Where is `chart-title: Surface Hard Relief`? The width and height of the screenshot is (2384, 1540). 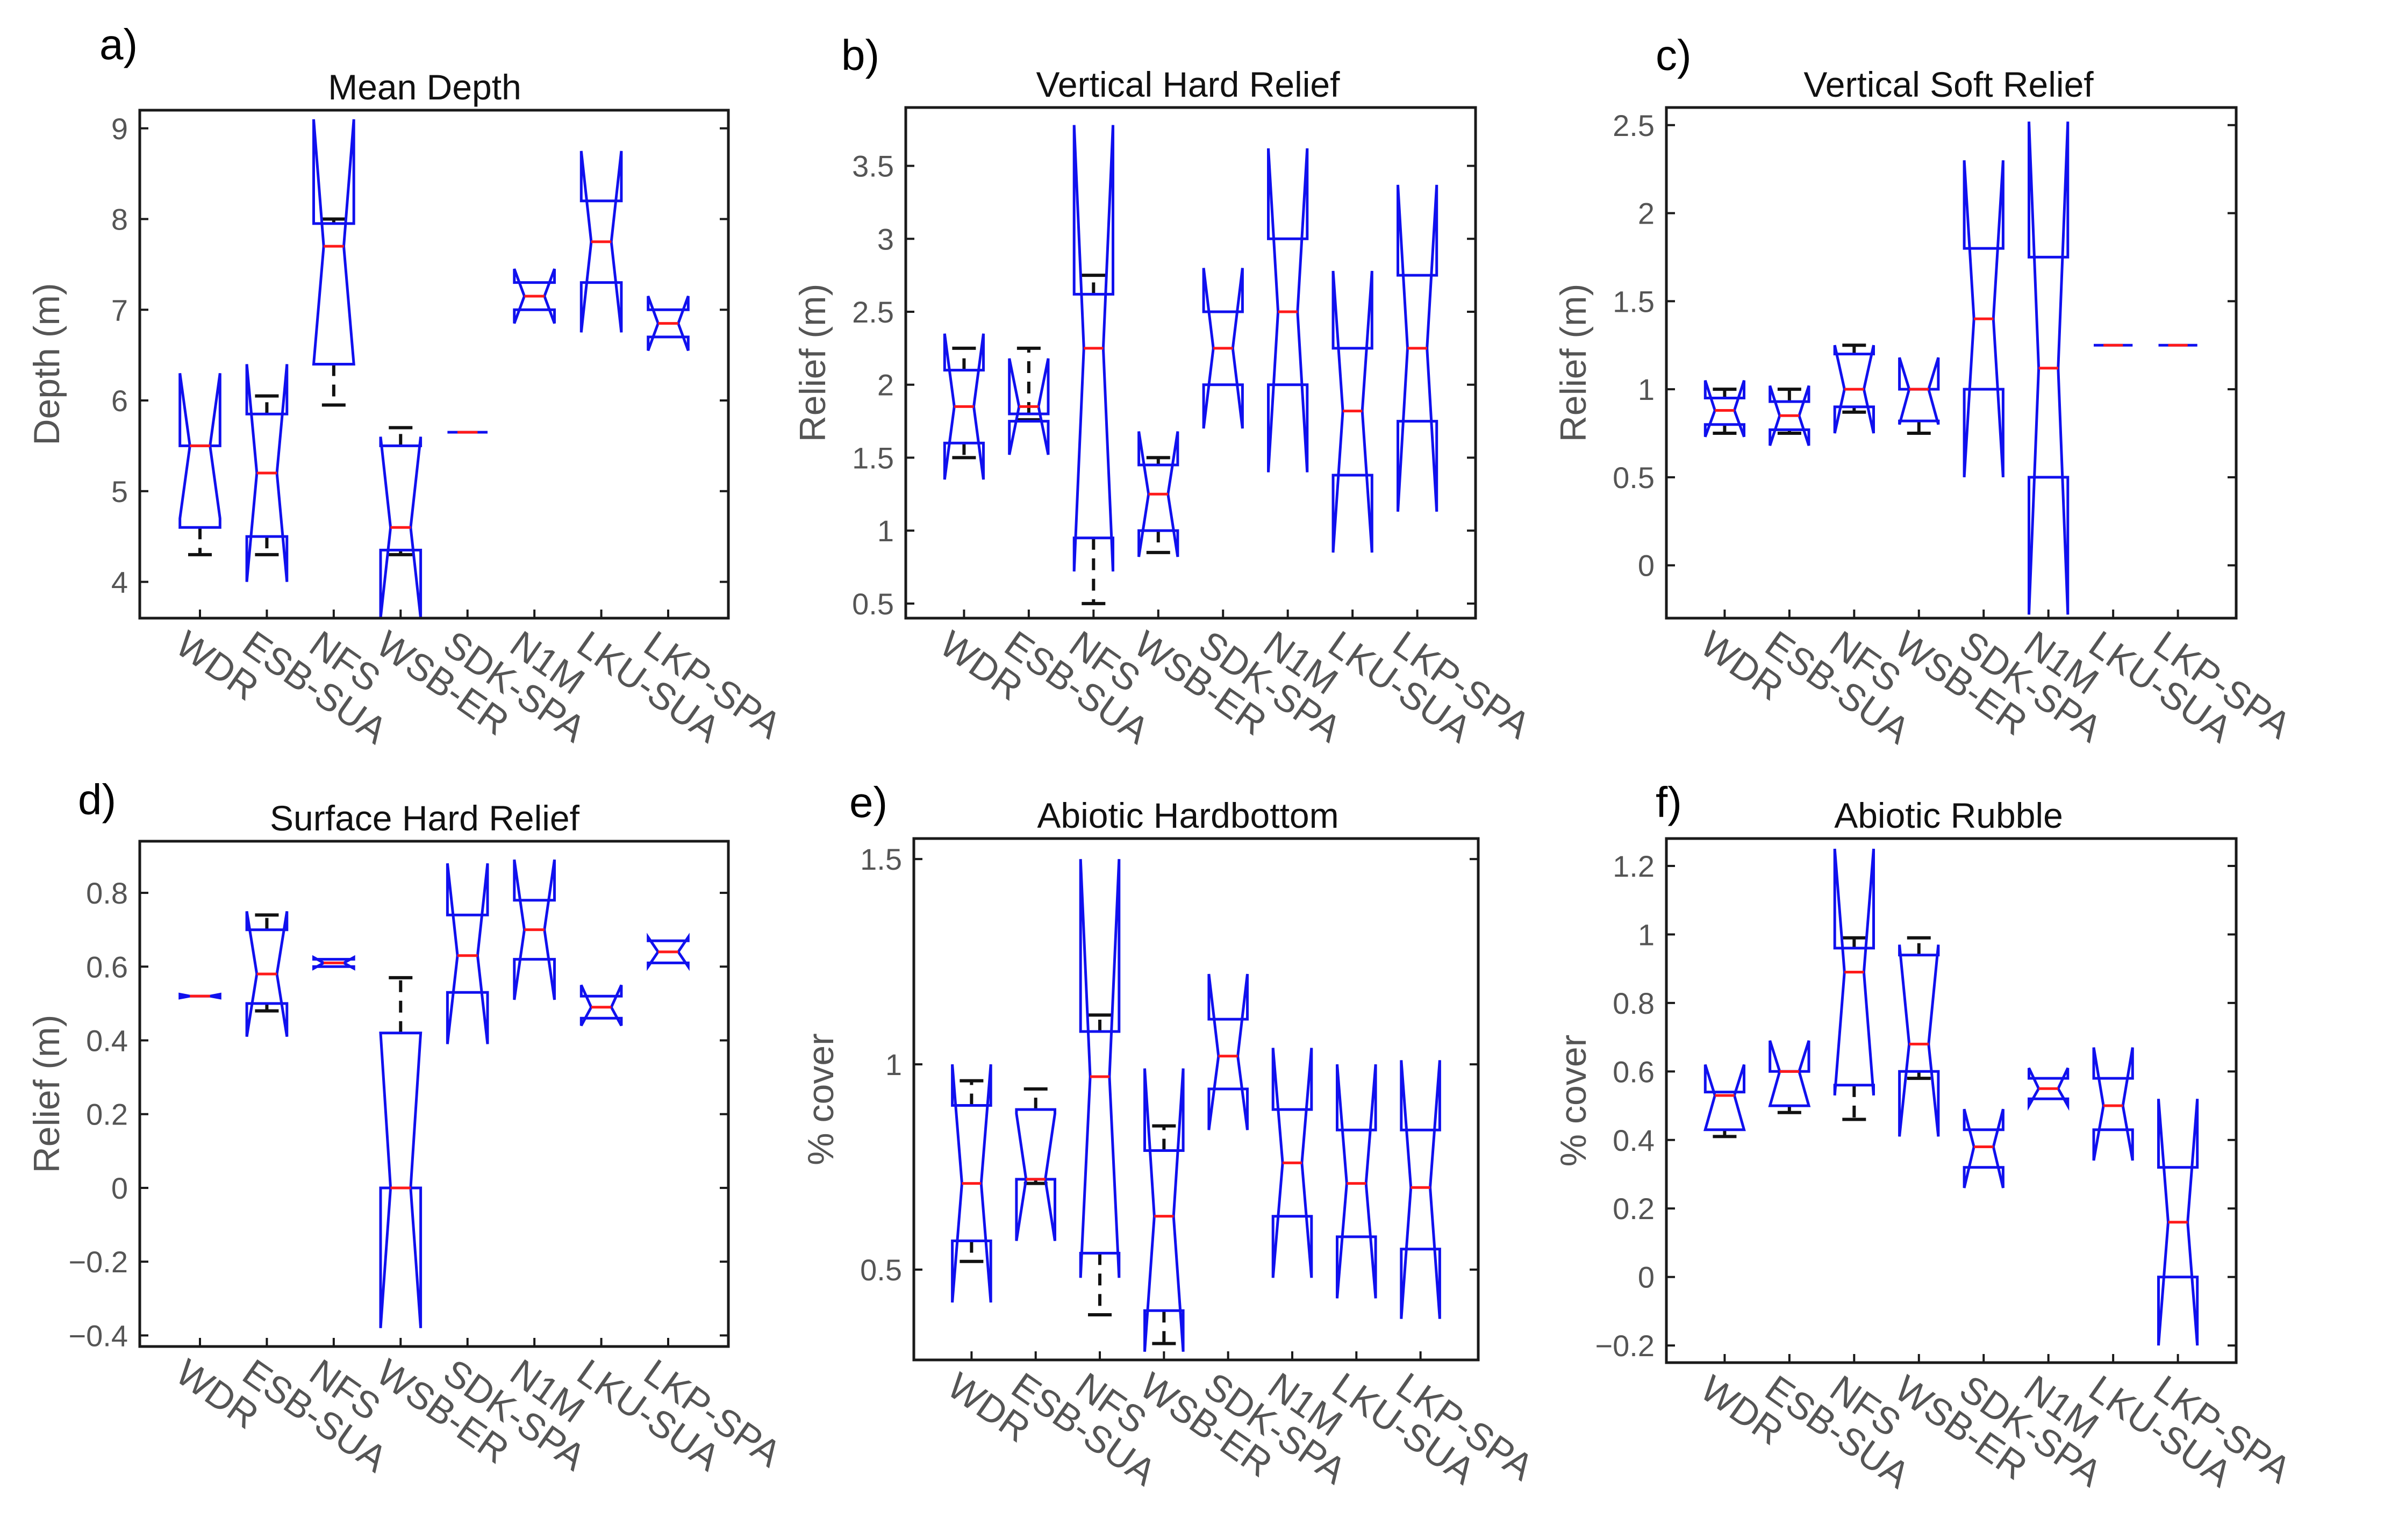
chart-title: Surface Hard Relief is located at coordinates (425, 818).